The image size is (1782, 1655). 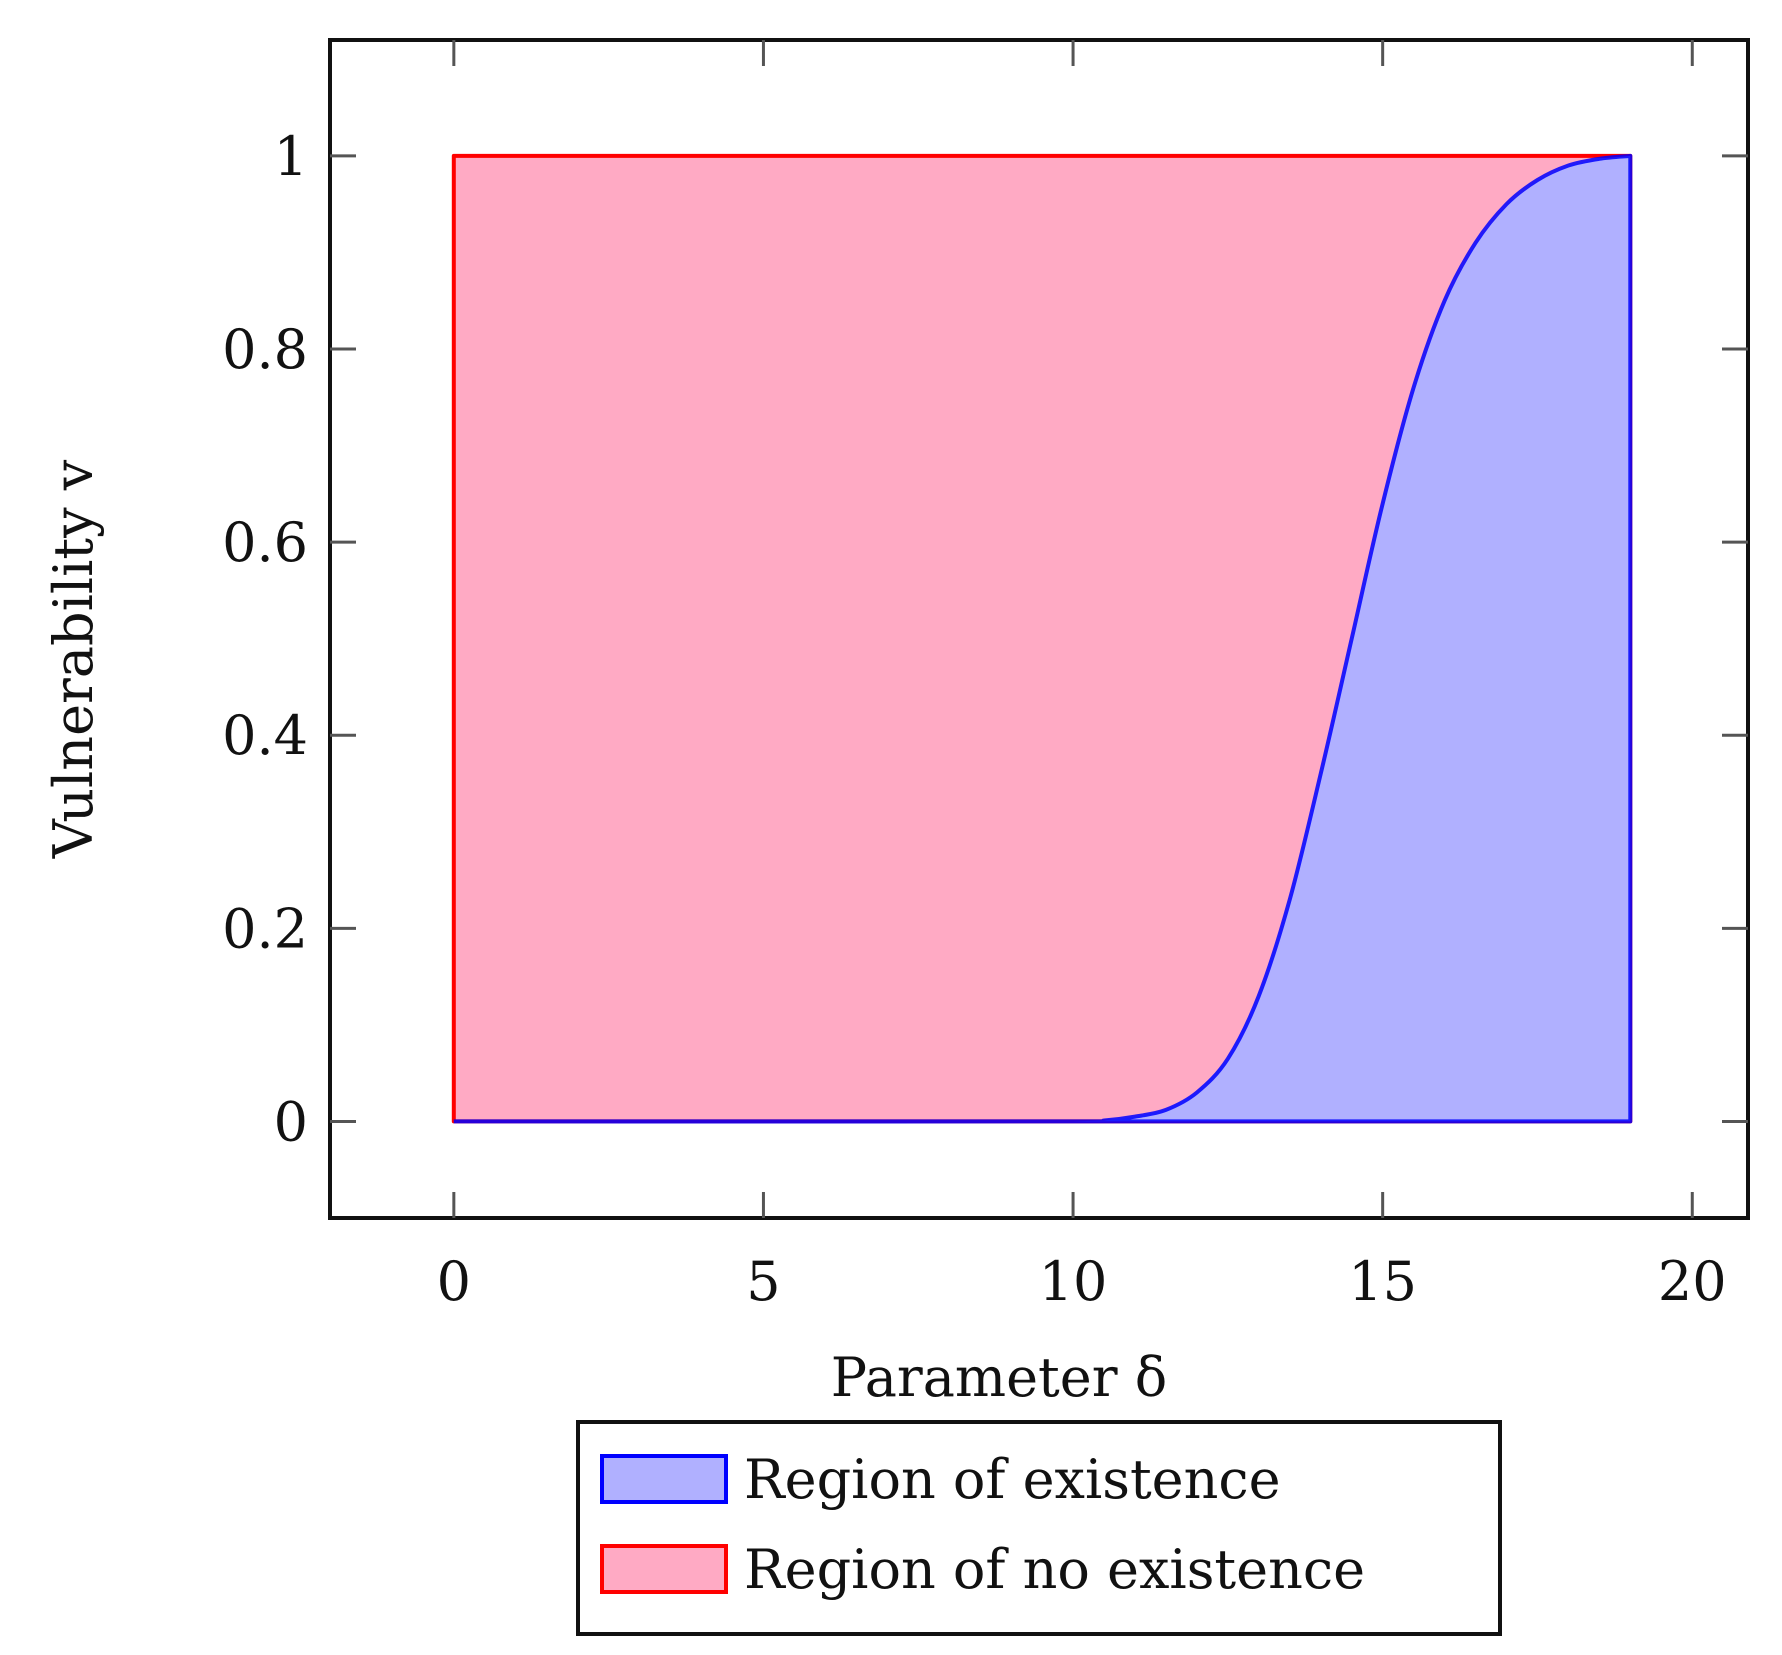 I want to click on y-axis-title: Vulnerability v, so click(x=73, y=659).